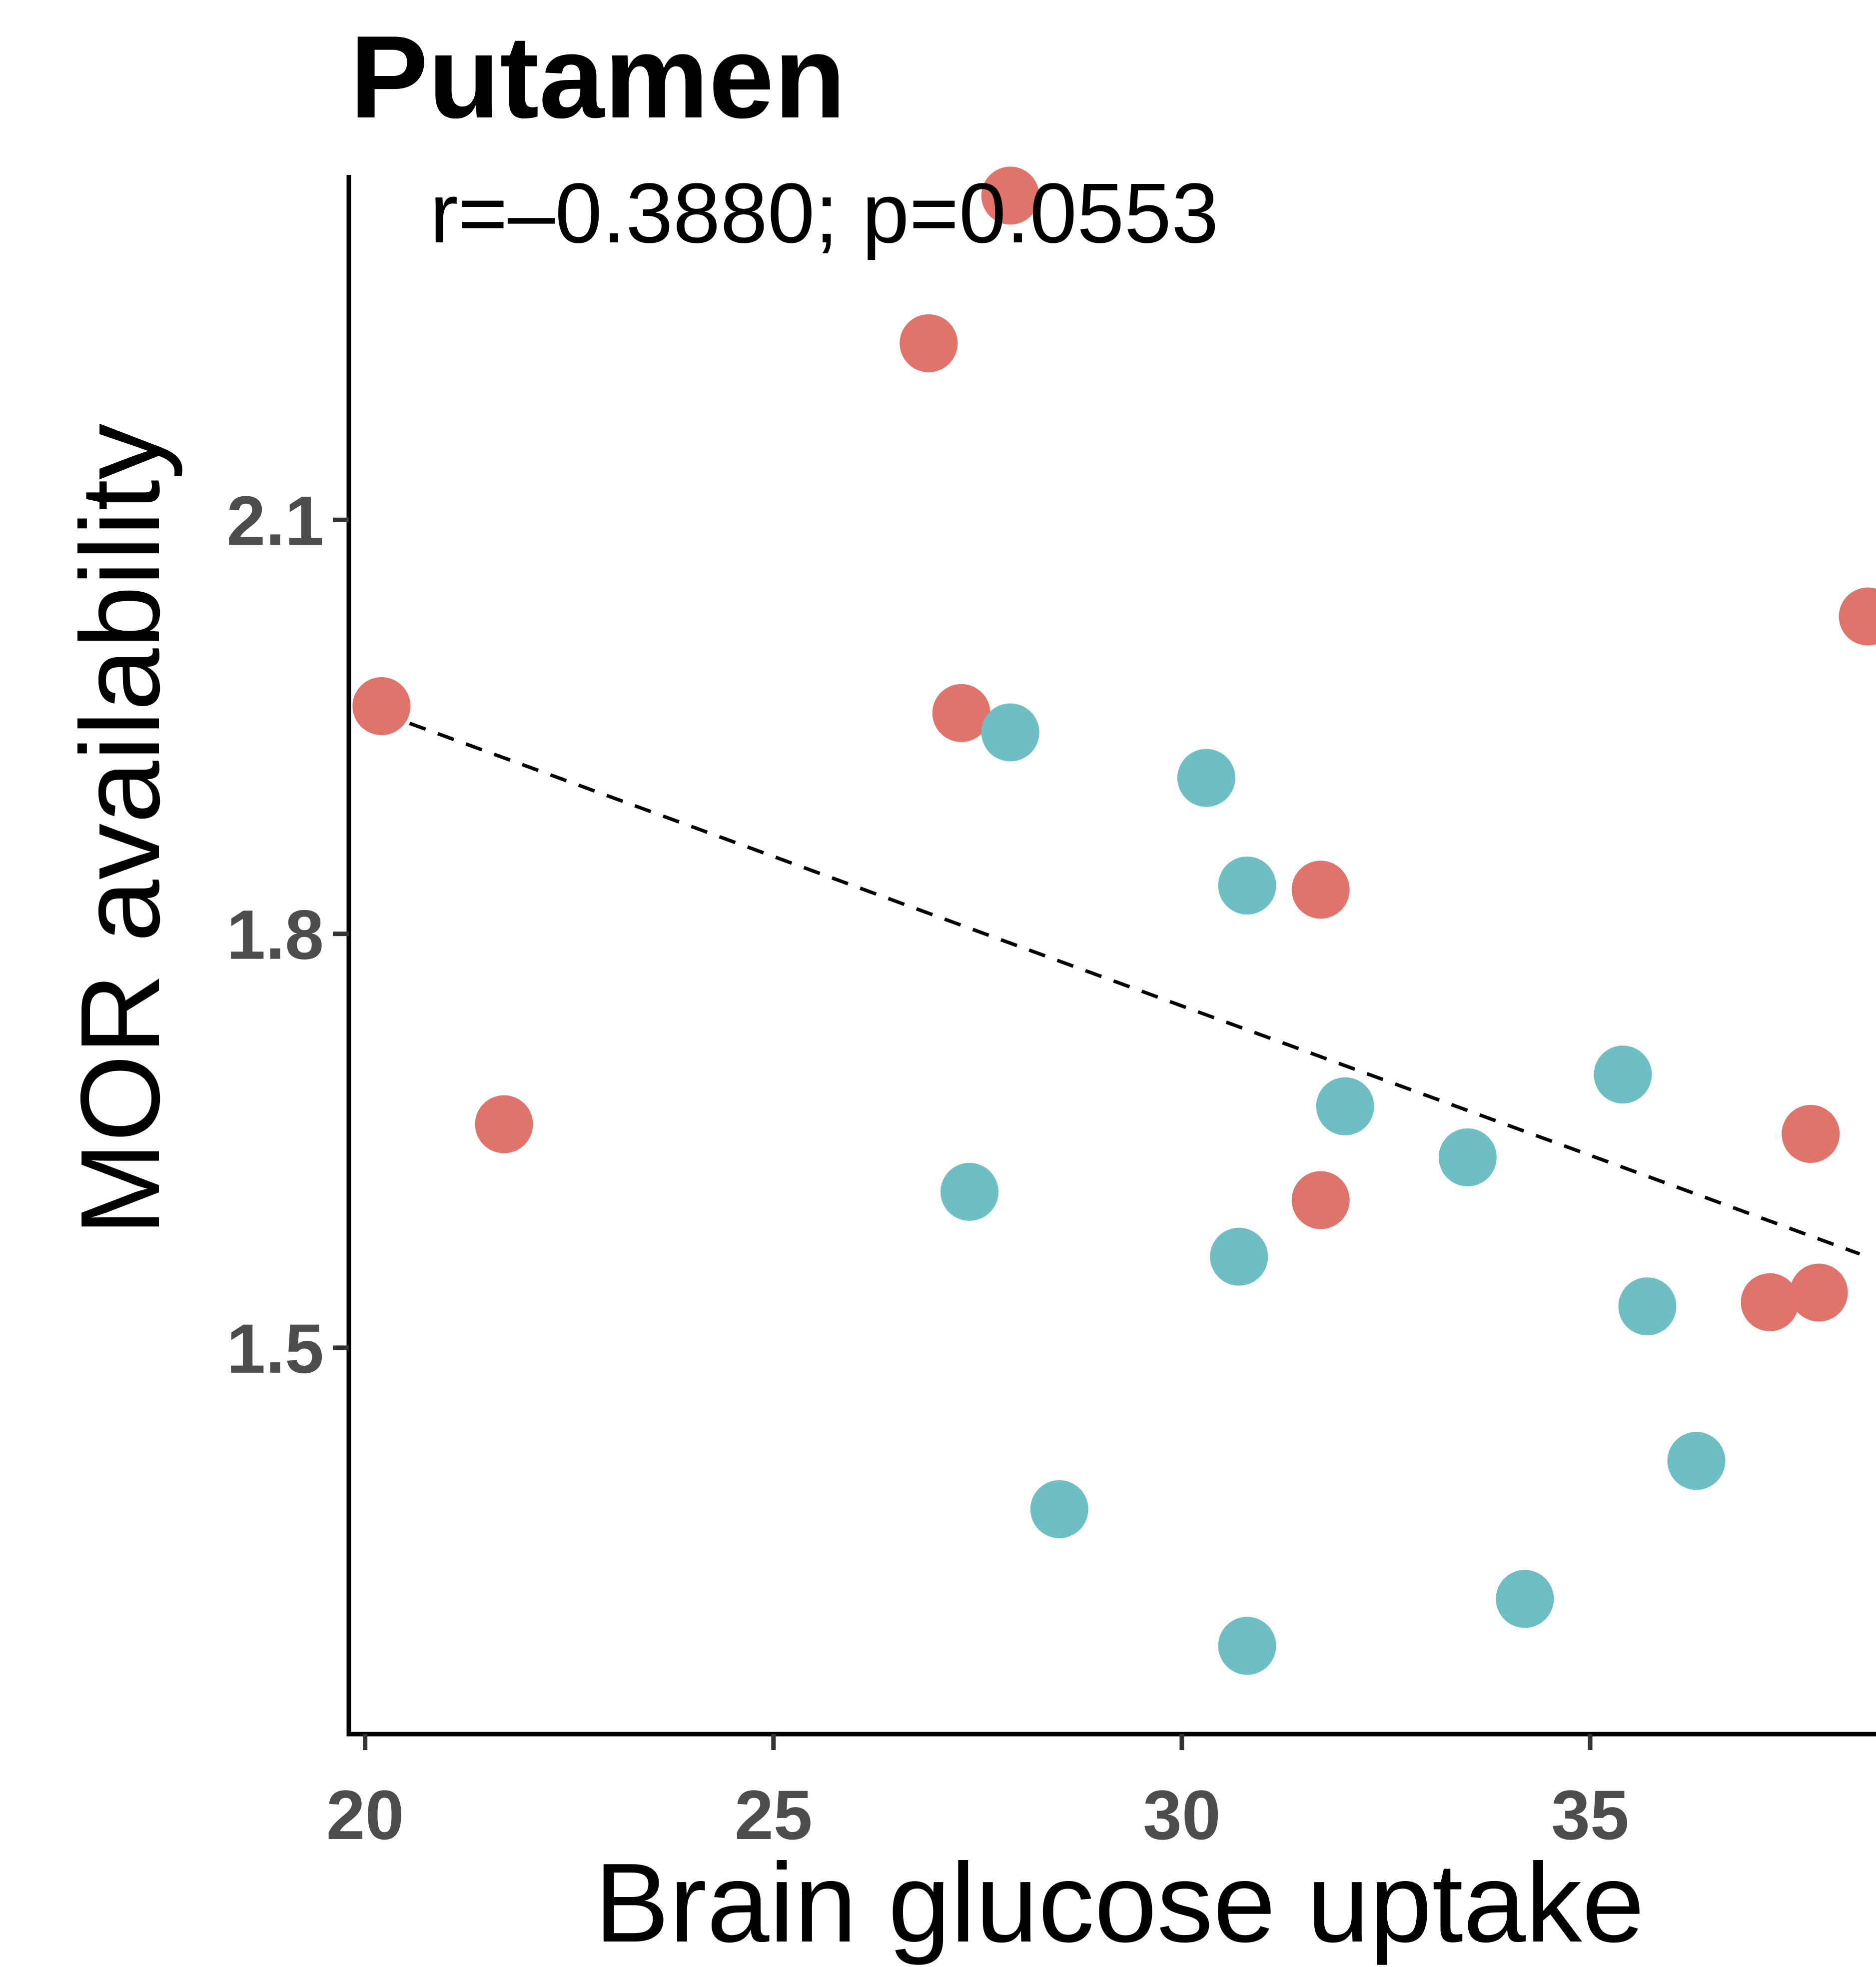 The image size is (1876, 1967). What do you see at coordinates (1101, 1793) in the screenshot?
I see `x-axis: 20 25 30 35` at bounding box center [1101, 1793].